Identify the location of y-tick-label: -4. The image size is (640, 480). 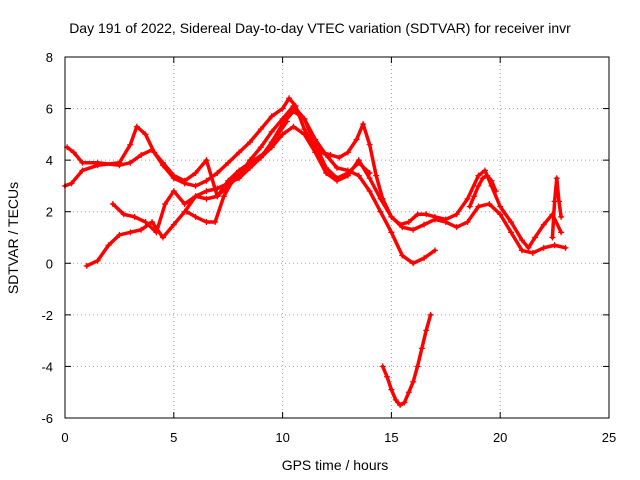
(47, 366).